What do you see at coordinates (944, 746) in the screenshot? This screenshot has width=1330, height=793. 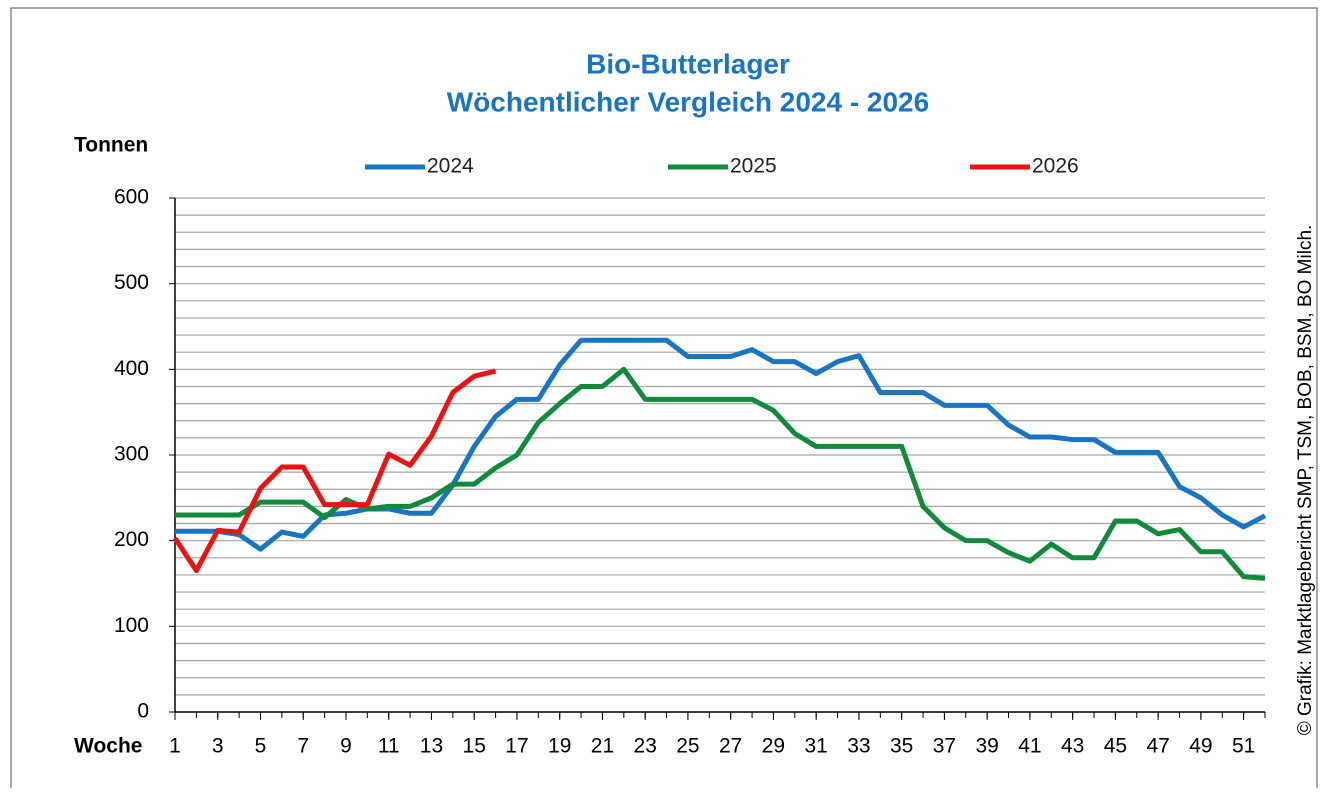 I see `x-tick-label: 37` at bounding box center [944, 746].